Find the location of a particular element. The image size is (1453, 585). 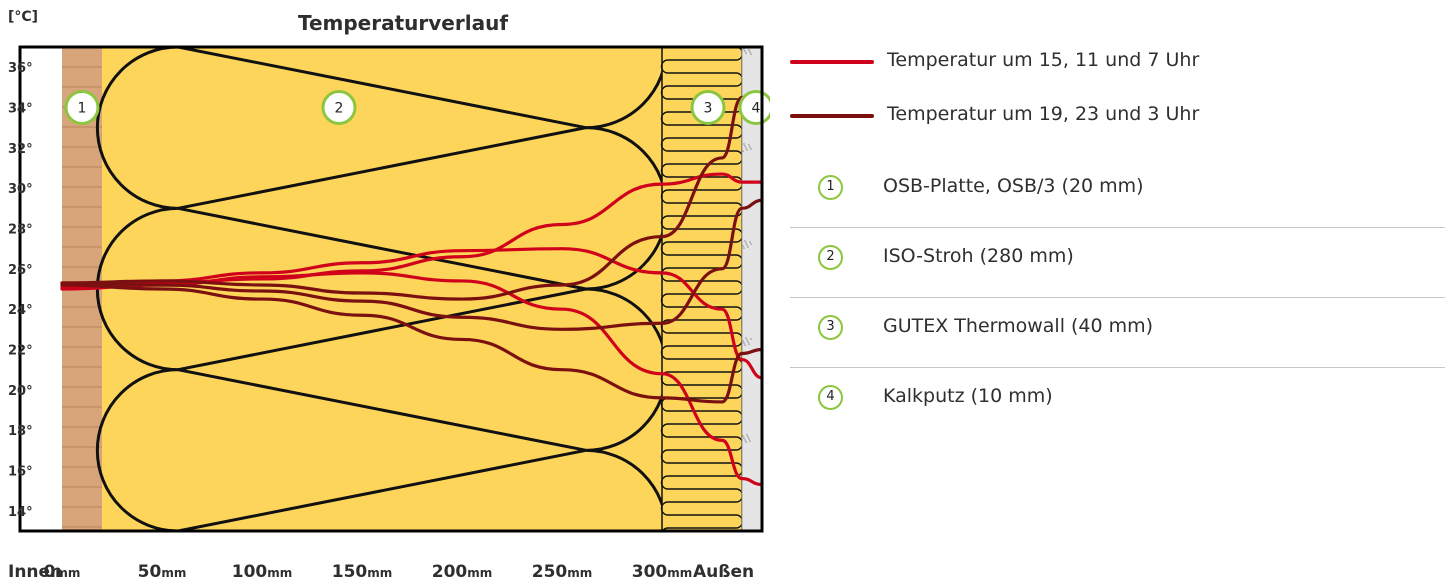

x-left-label: Innen is located at coordinates (35, 572).